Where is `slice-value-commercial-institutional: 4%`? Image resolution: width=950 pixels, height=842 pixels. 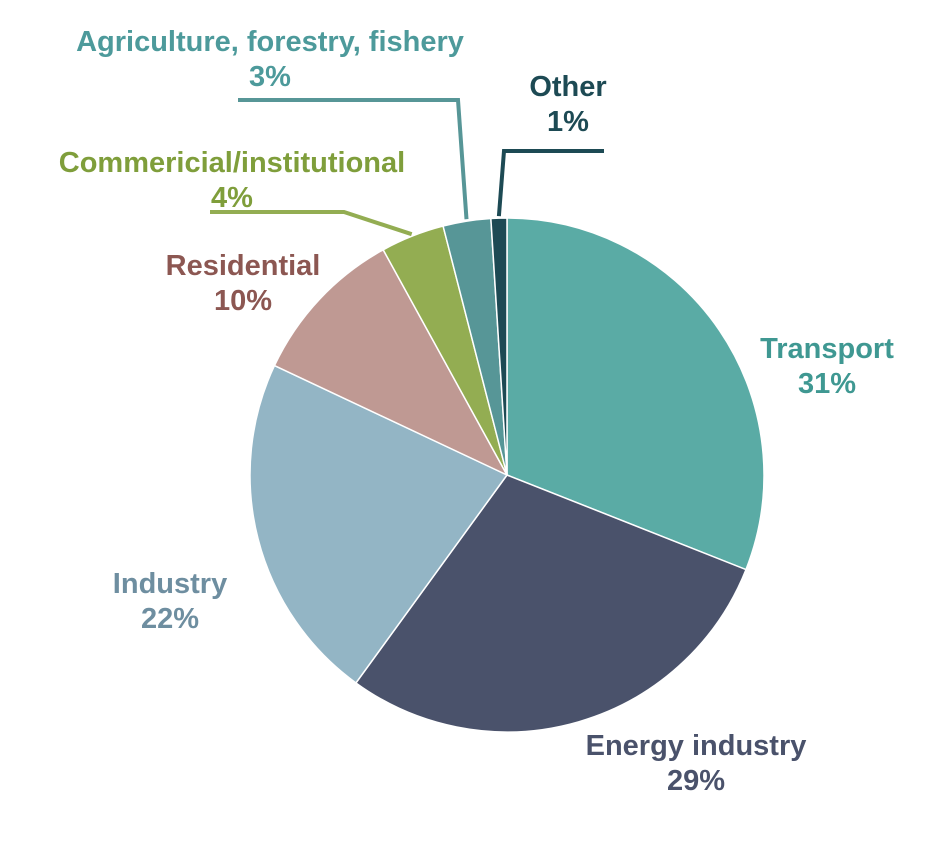 slice-value-commercial-institutional: 4% is located at coordinates (232, 198).